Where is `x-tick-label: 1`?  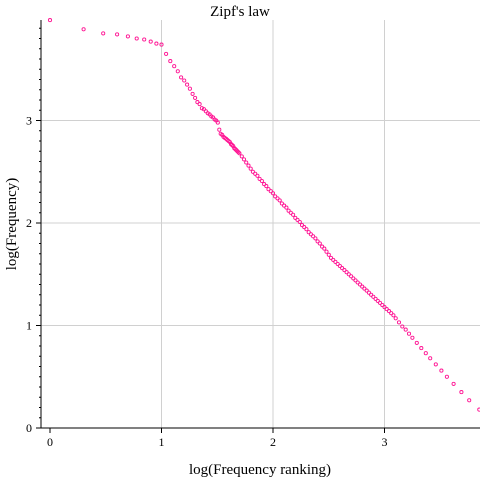
x-tick-label: 1 is located at coordinates (162, 442).